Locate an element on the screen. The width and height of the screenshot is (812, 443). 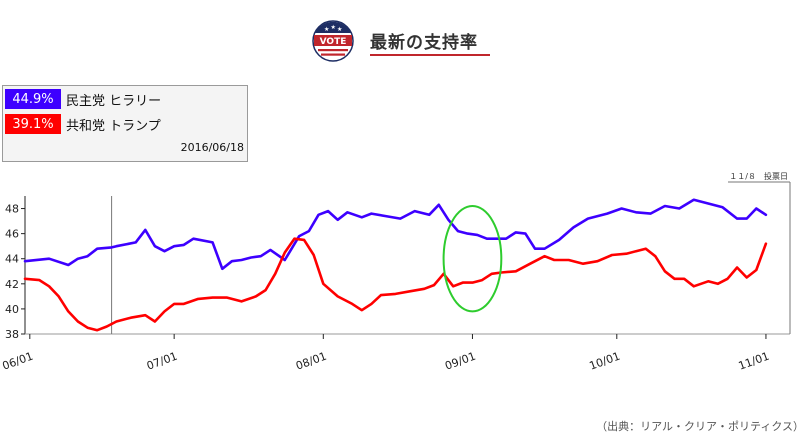
y-tick-label: 48 is located at coordinates (12, 209).